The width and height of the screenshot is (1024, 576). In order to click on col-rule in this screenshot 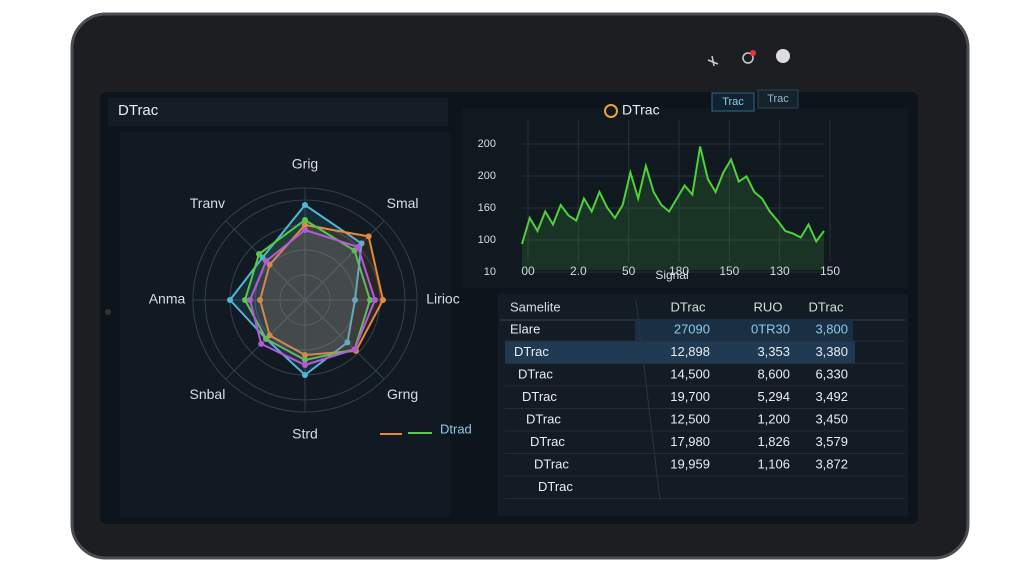, I will do `click(648, 400)`.